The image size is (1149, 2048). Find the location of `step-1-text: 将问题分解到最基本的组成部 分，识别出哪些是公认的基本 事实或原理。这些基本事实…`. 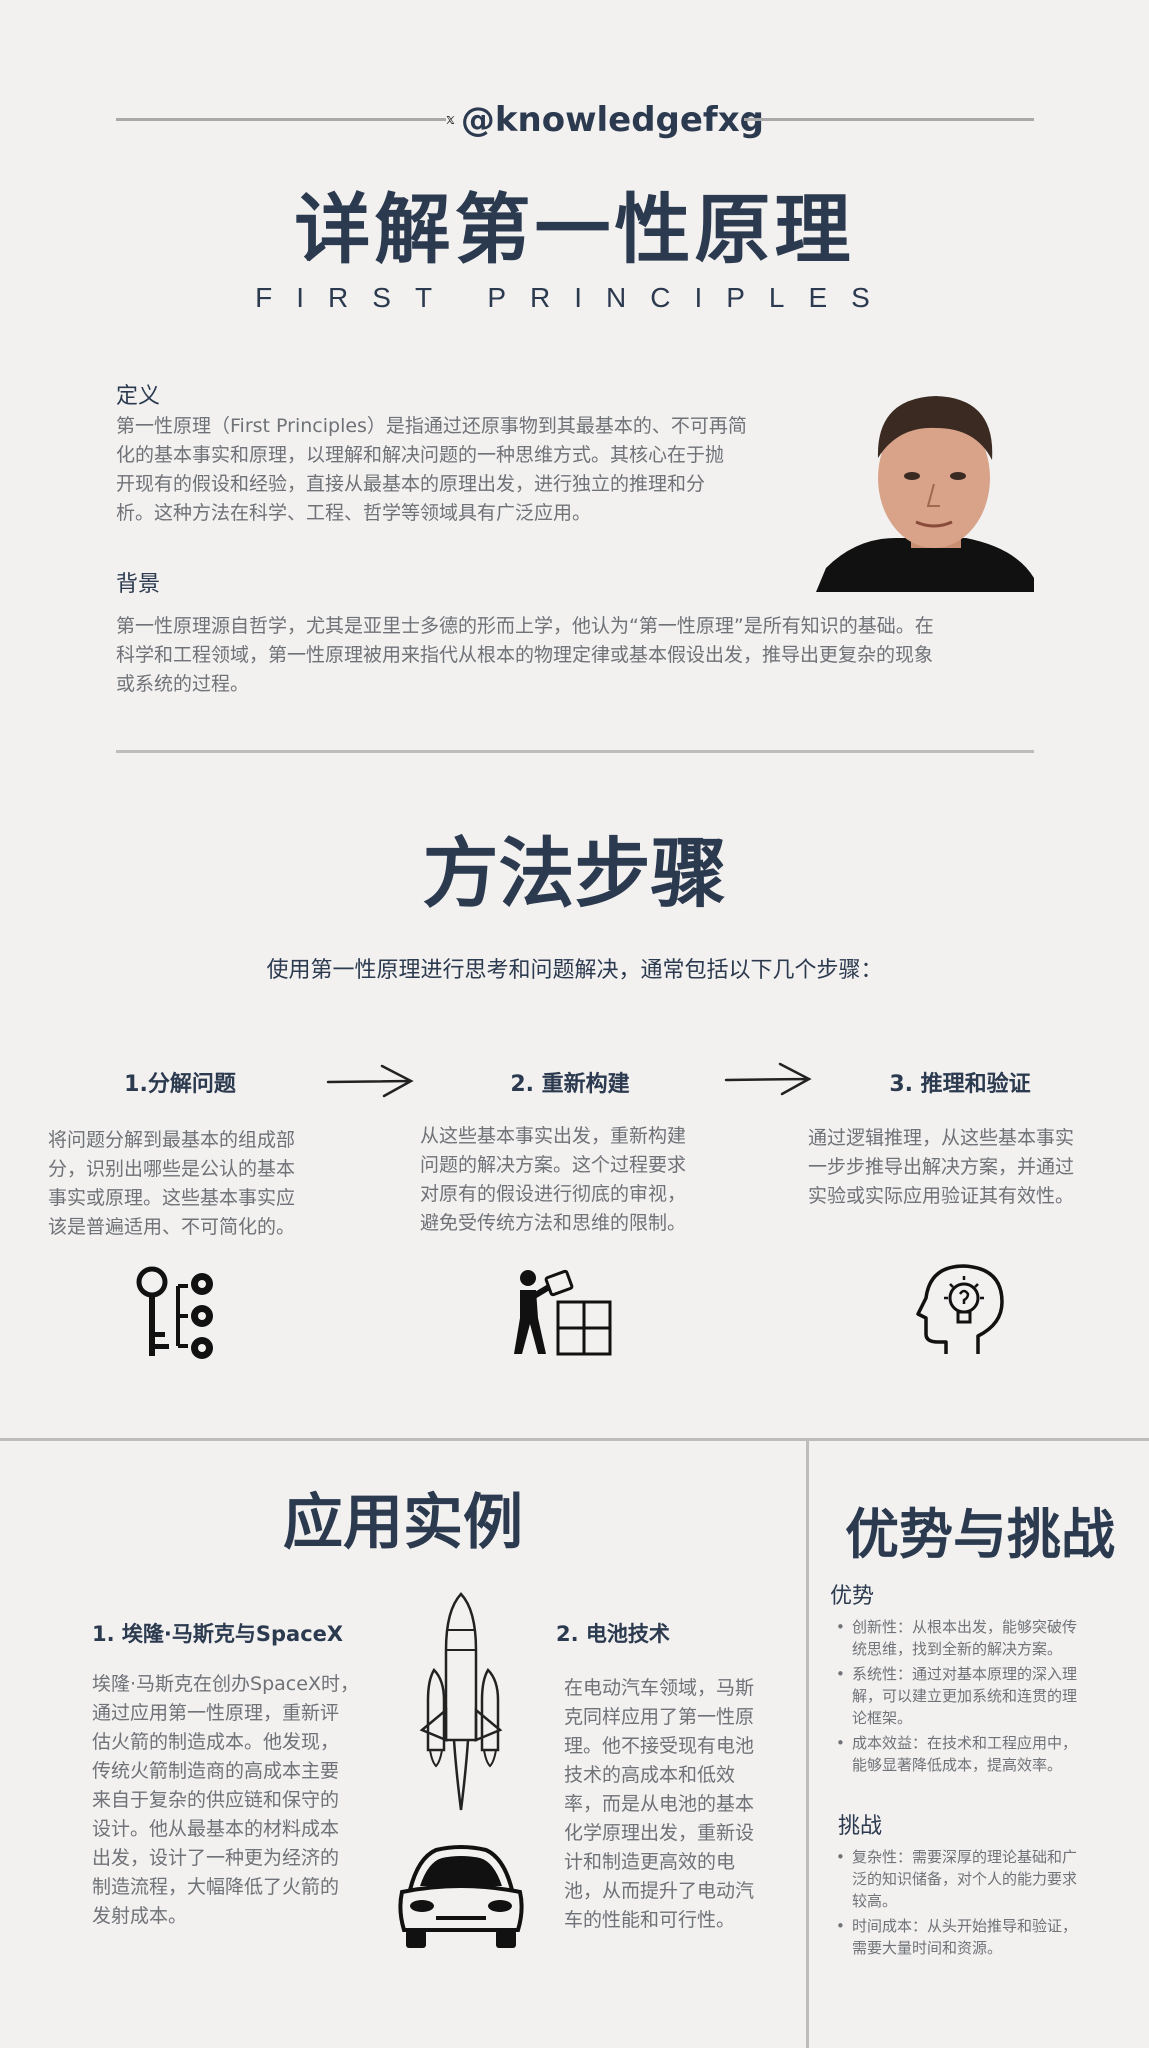

step-1-text: 将问题分解到最基本的组成部 分，识别出哪些是公认的基本 事实或原理。这些基本事实… is located at coordinates (172, 1183).